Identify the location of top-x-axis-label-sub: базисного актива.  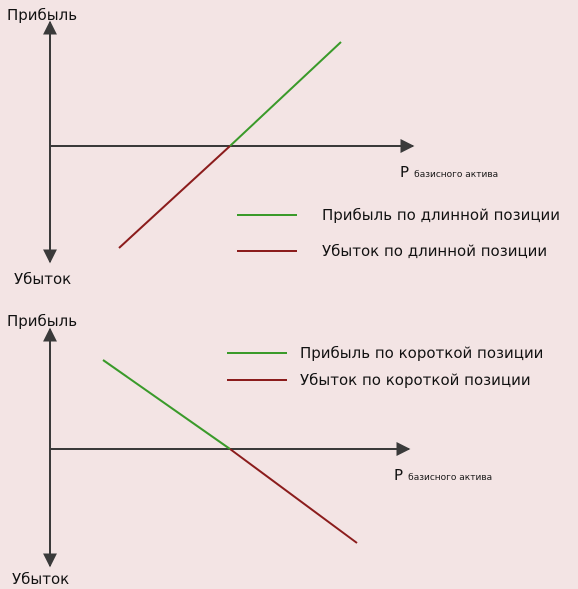
(456, 175).